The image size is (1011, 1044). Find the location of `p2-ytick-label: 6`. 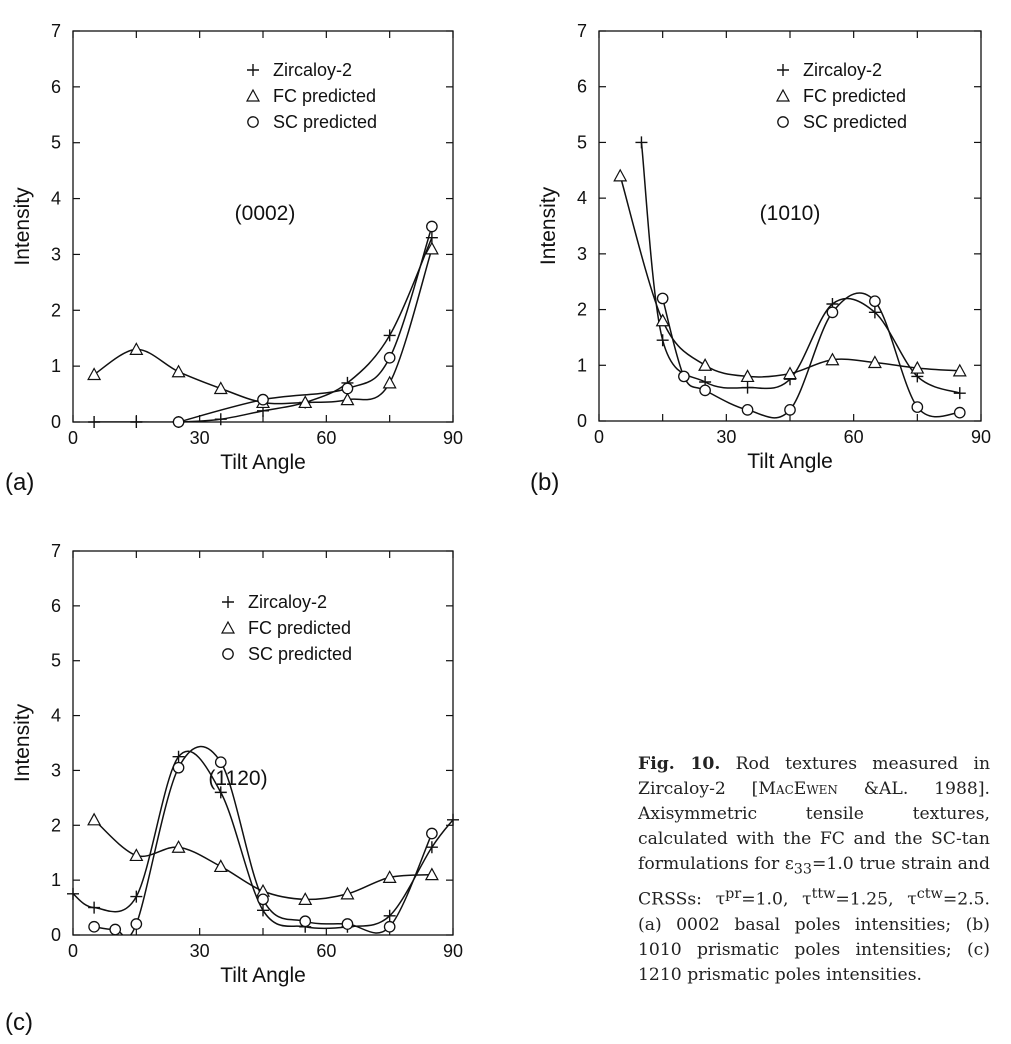

p2-ytick-label: 6 is located at coordinates (582, 87).